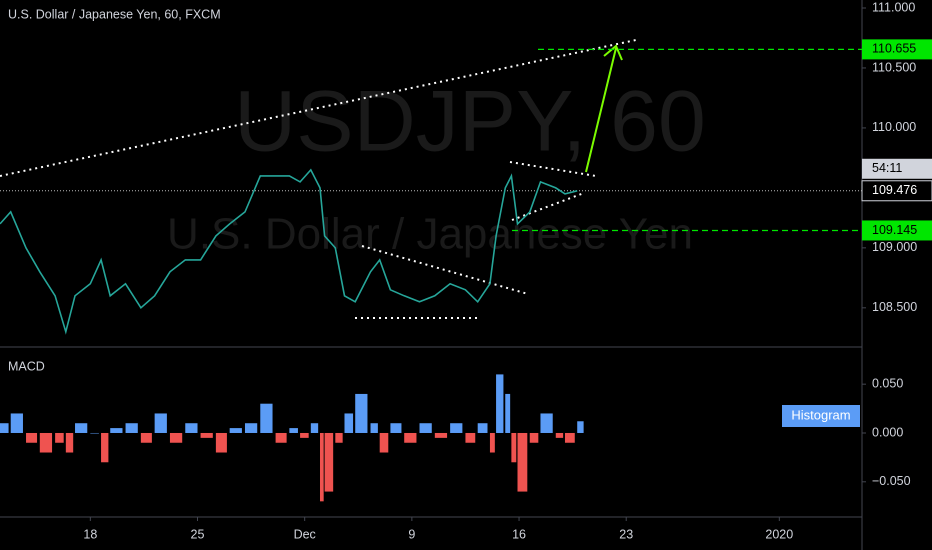 Image resolution: width=932 pixels, height=550 pixels. Describe the element at coordinates (430, 234) in the screenshot. I see `watermark-subtitle: U.S. Dollar / Japanese Yen` at that location.